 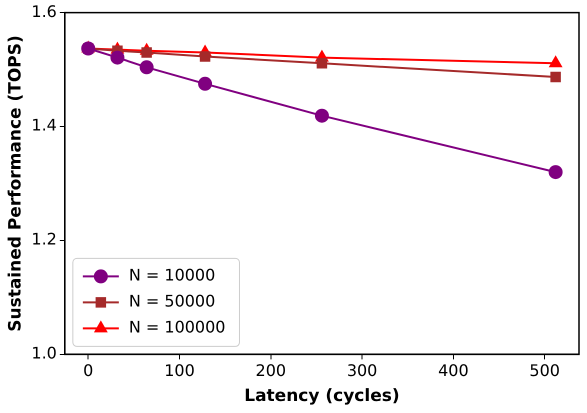 I want to click on legend-label: N = 10000, so click(x=172, y=275).